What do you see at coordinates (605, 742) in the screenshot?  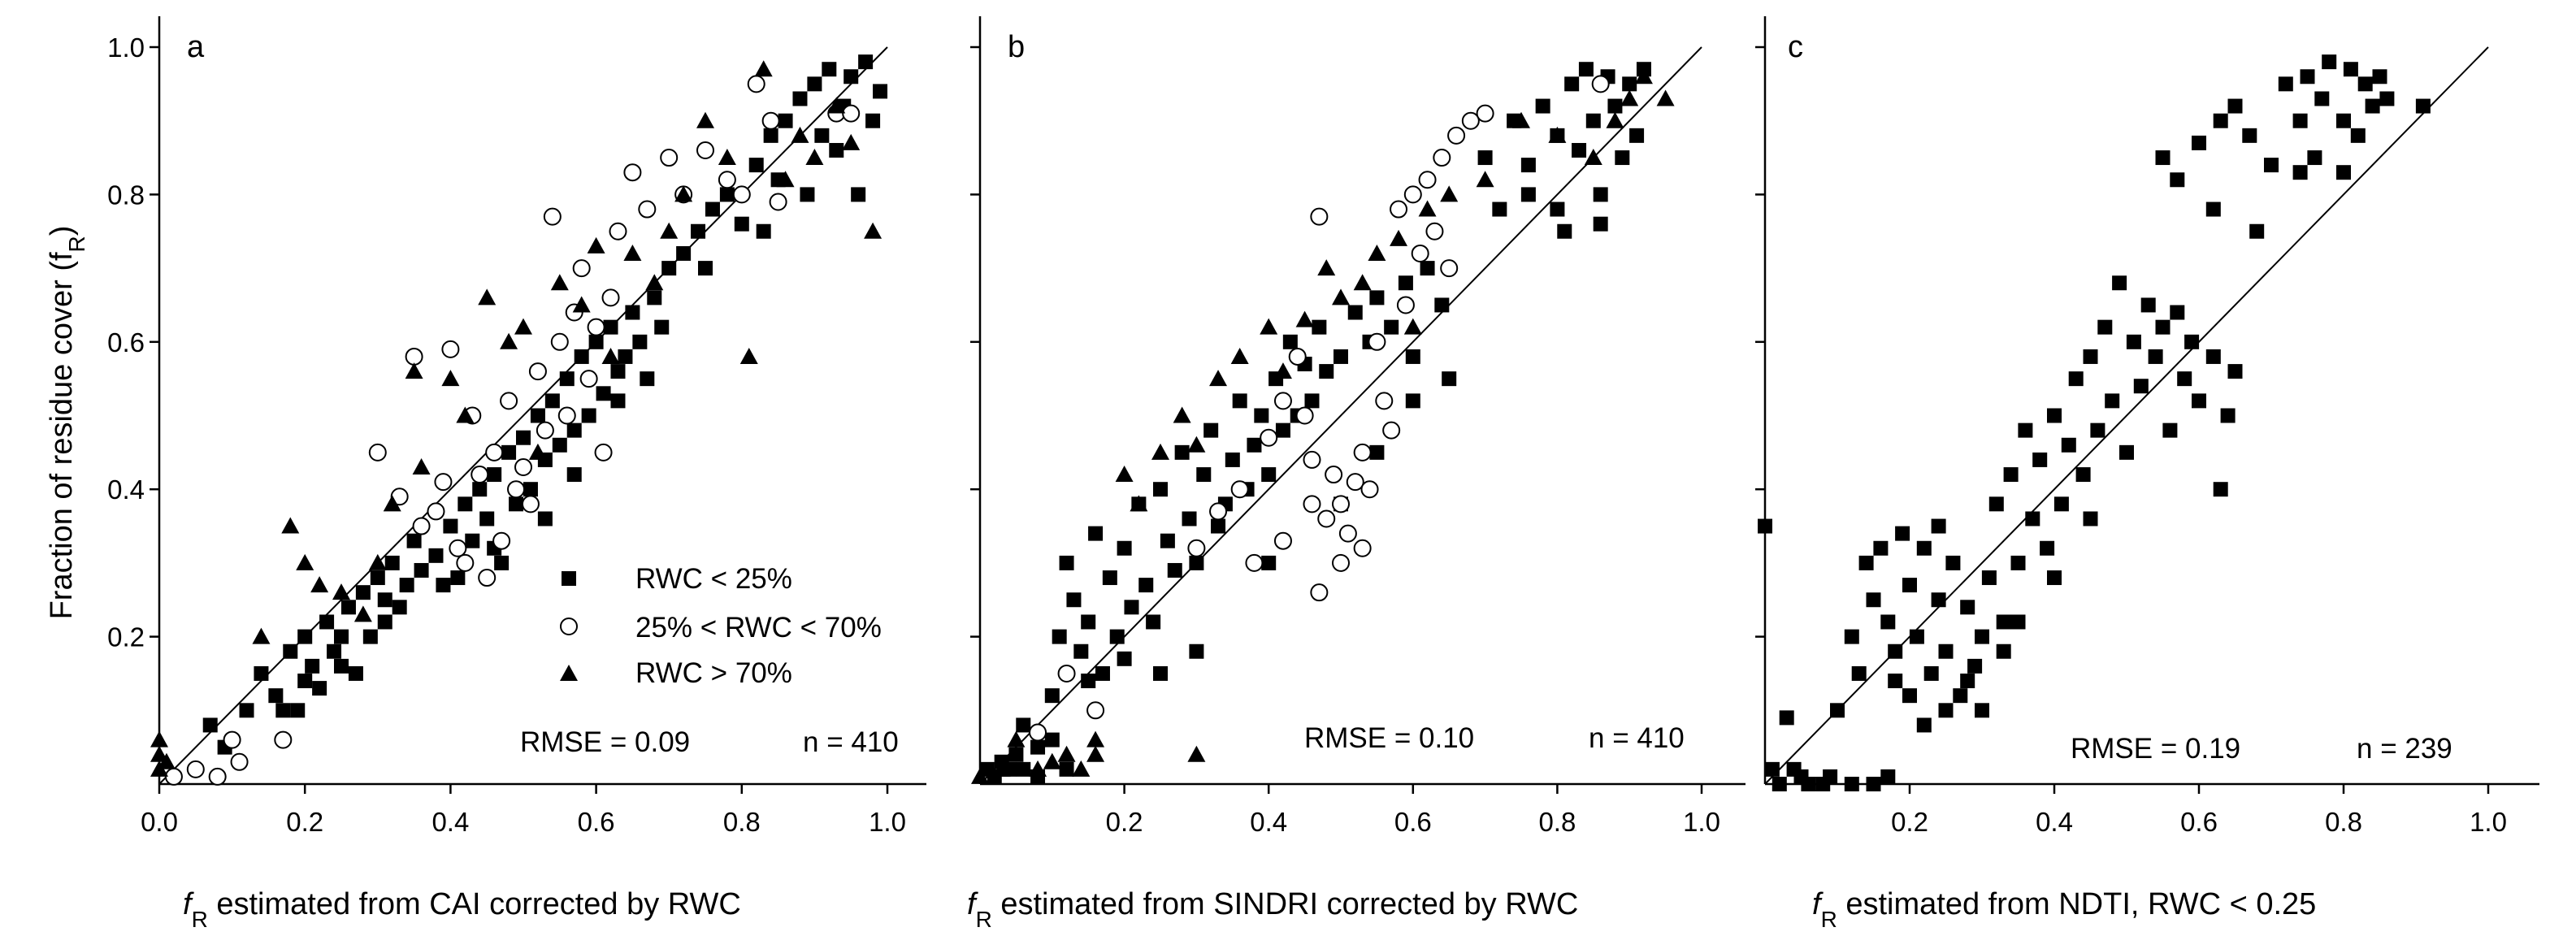 I see `panel-a-rmse: RMSE = 0.09` at bounding box center [605, 742].